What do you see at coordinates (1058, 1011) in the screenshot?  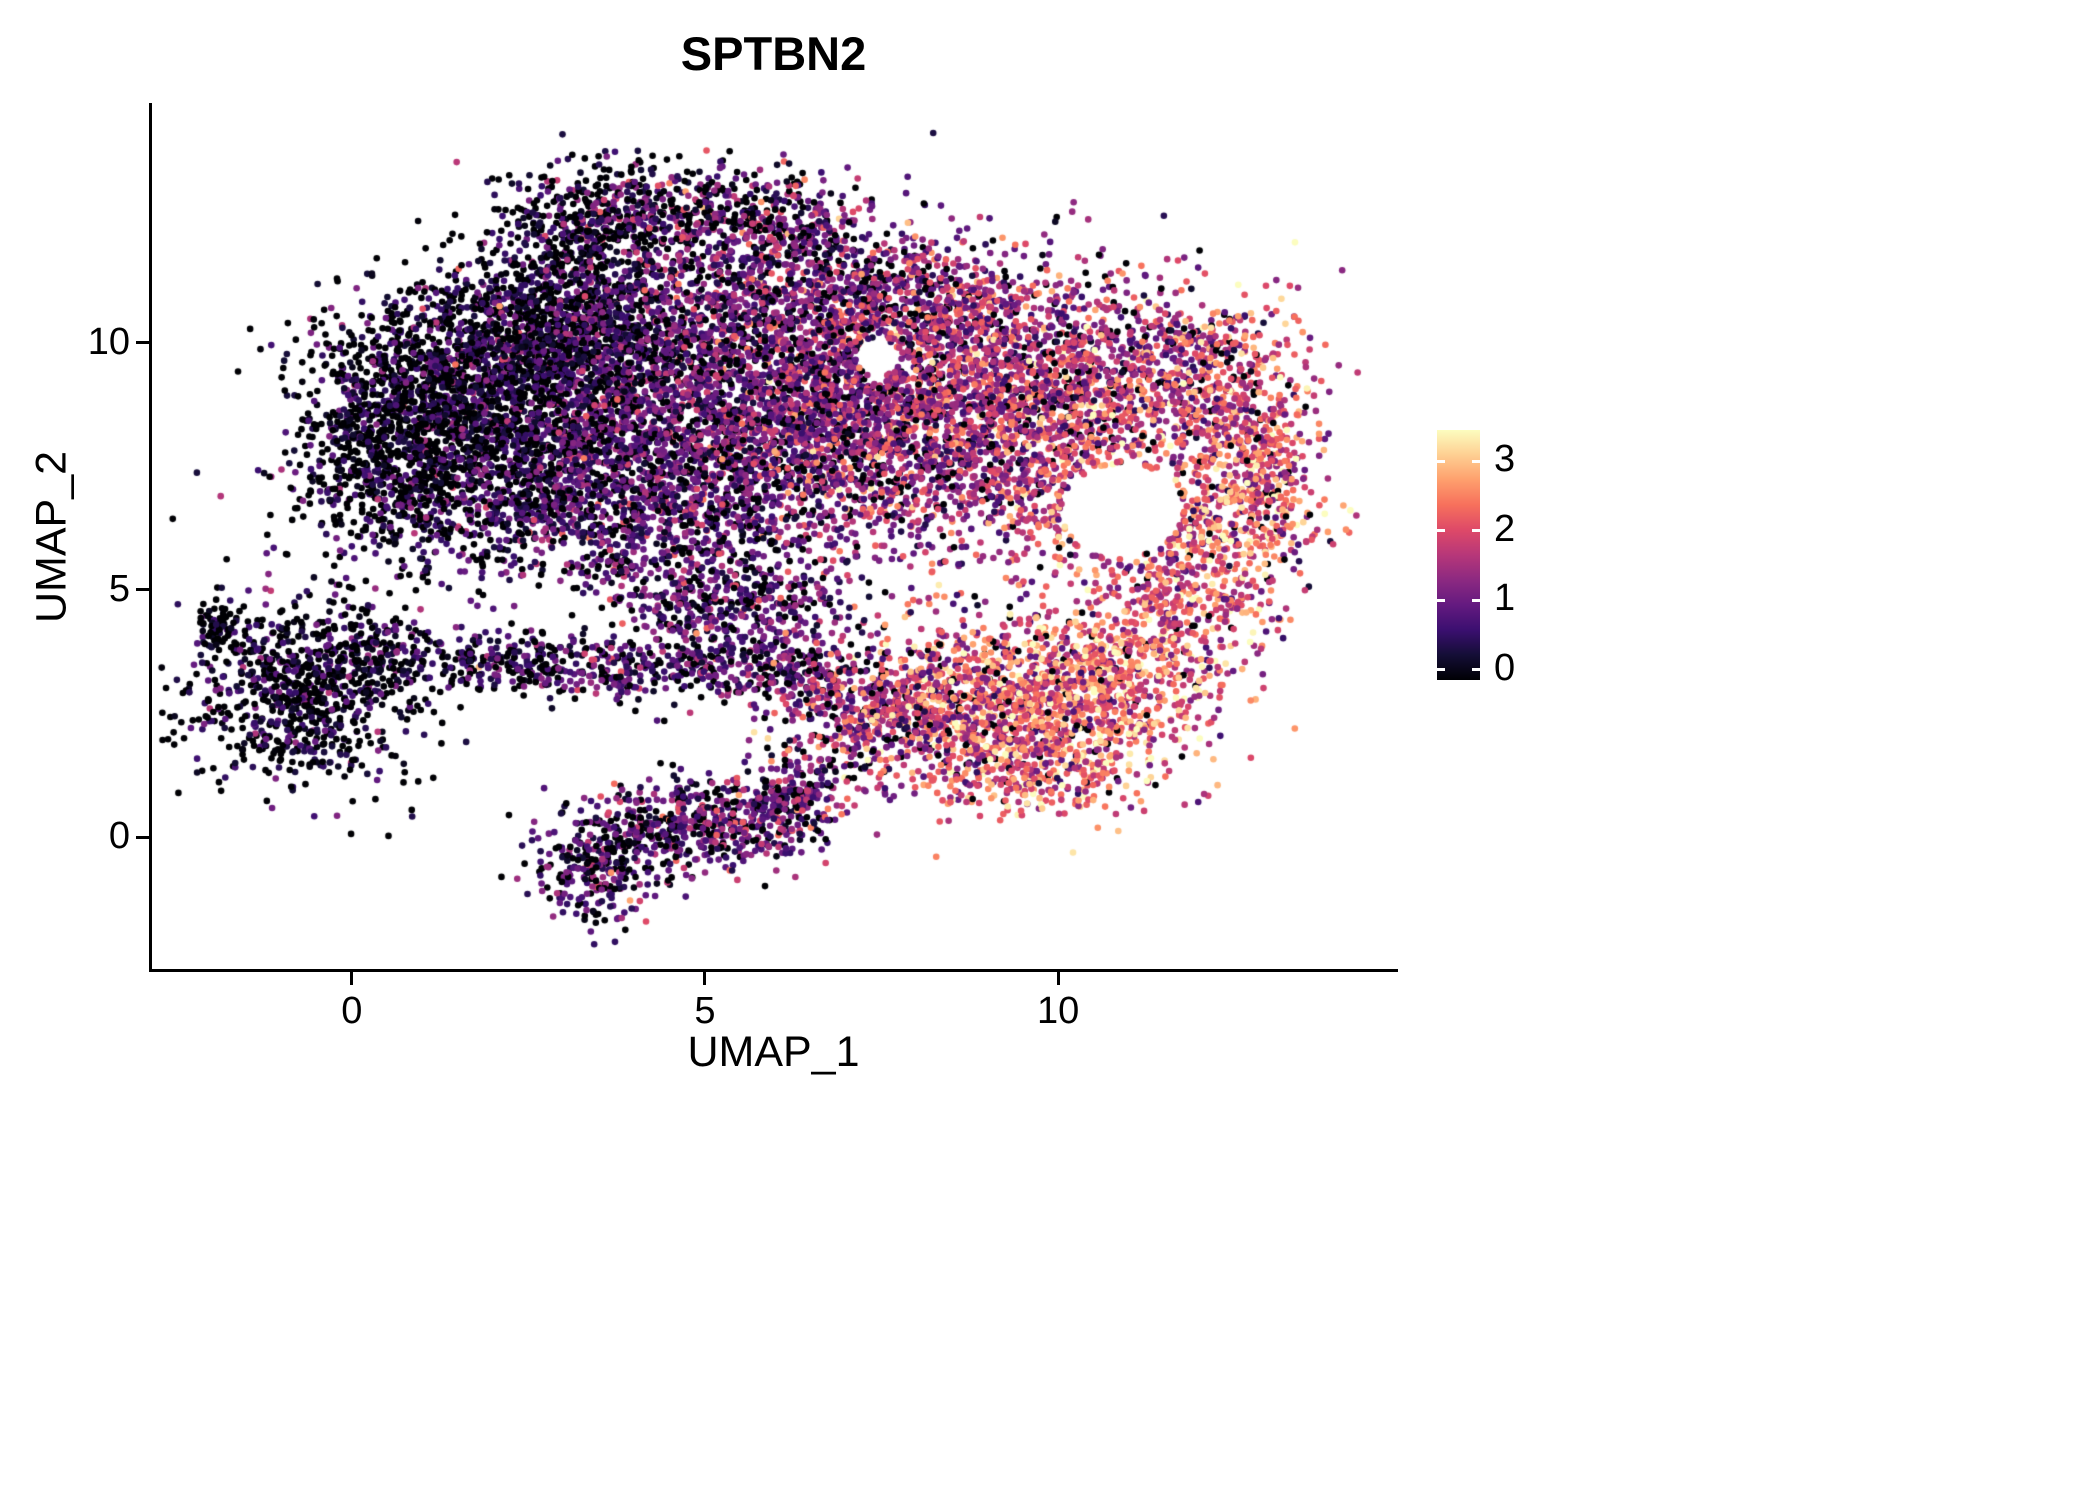 I see `x-tick-label: 10` at bounding box center [1058, 1011].